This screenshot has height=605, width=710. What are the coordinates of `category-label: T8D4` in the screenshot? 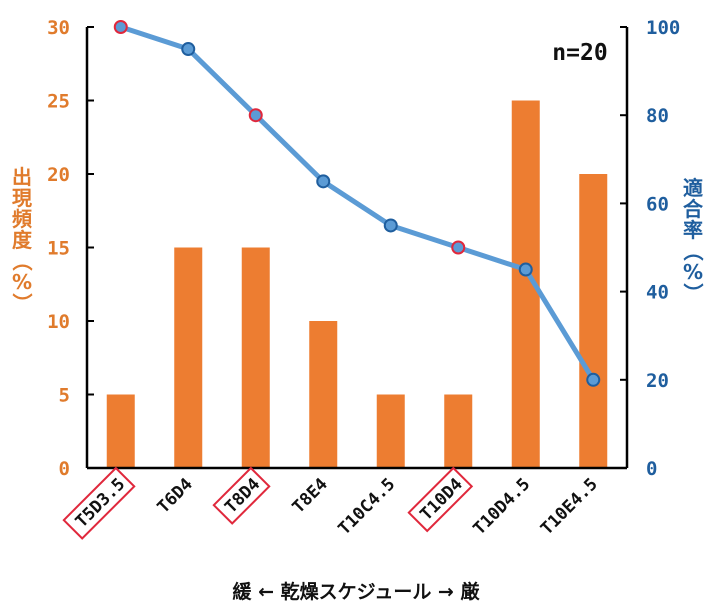 It's located at (242, 495).